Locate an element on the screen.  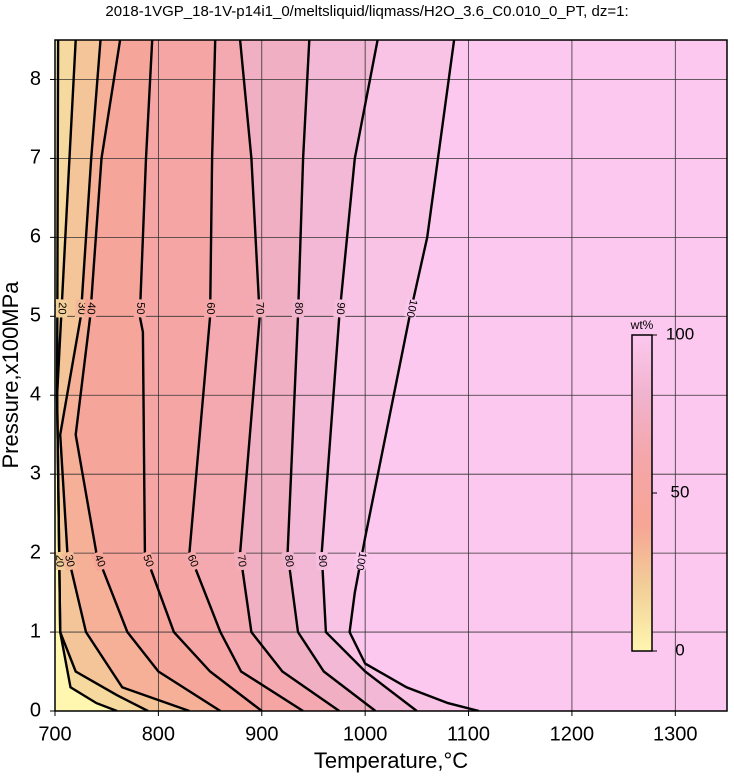
colorbar is located at coordinates (642, 493).